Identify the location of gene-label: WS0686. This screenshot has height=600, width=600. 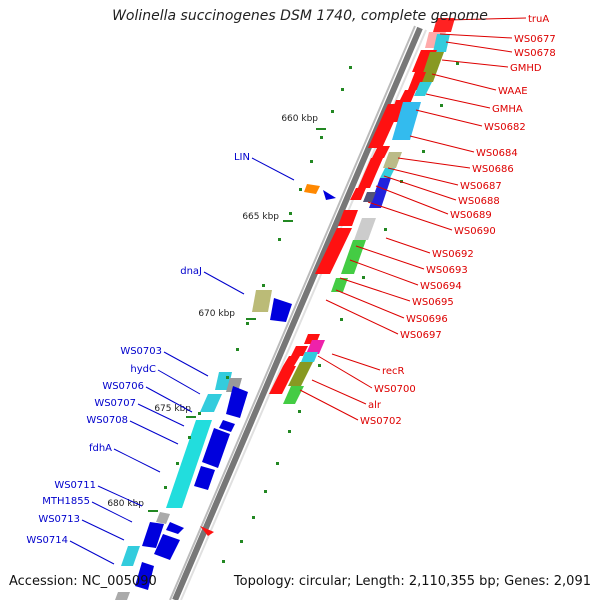
(493, 169).